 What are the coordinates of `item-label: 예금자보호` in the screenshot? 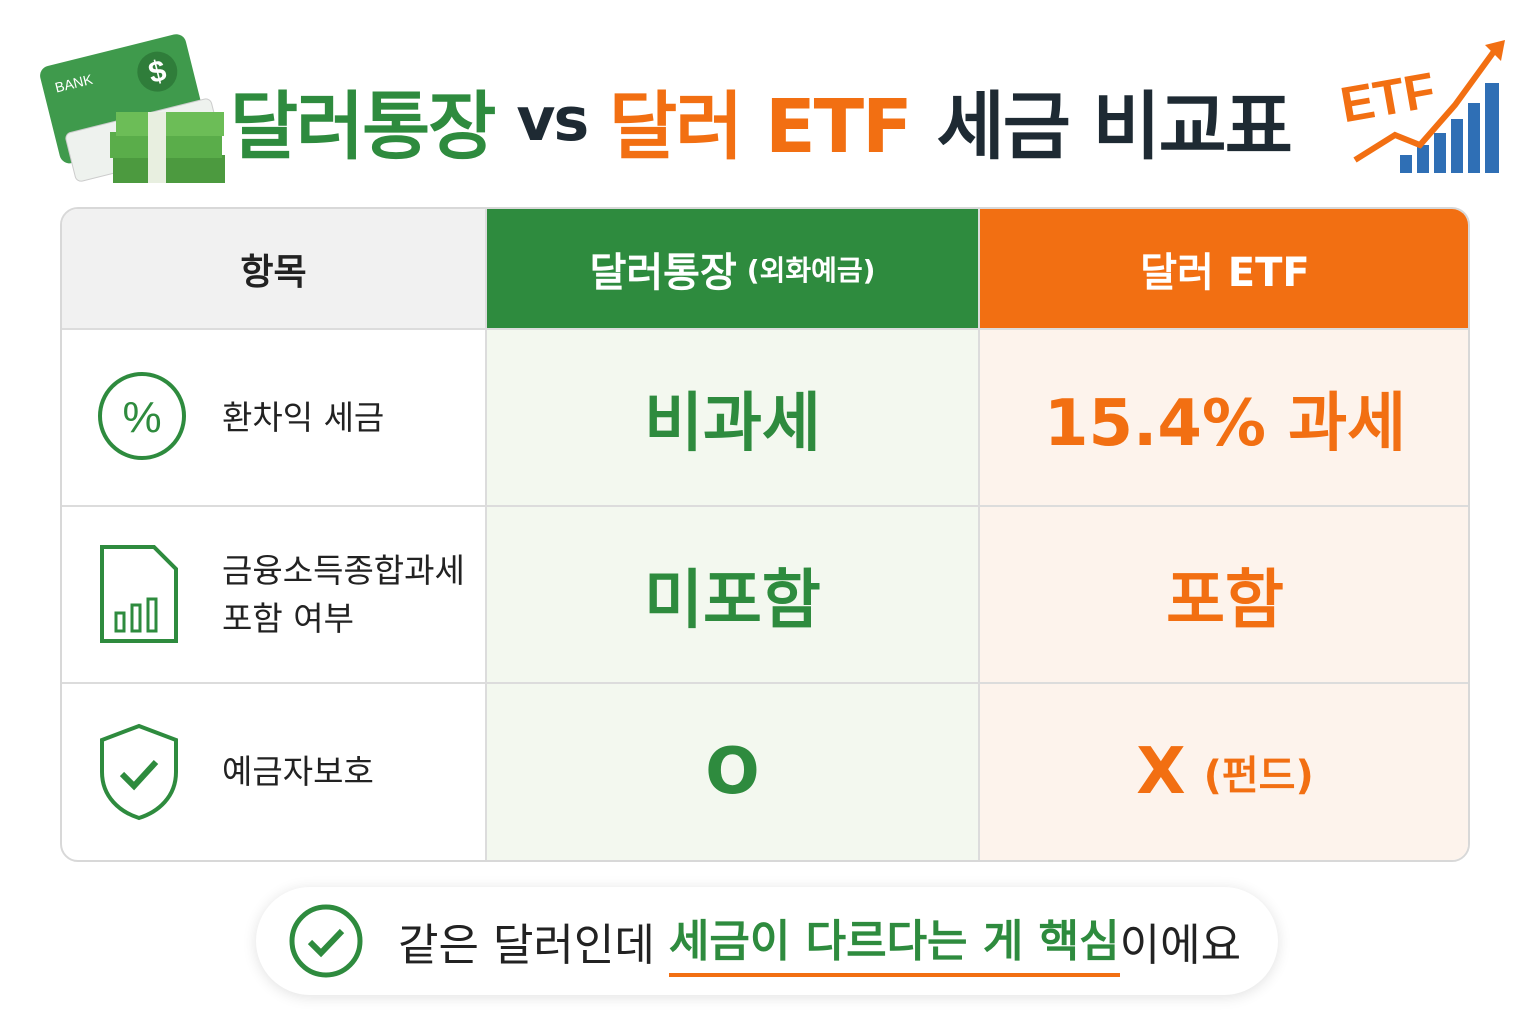 It's located at (298, 772).